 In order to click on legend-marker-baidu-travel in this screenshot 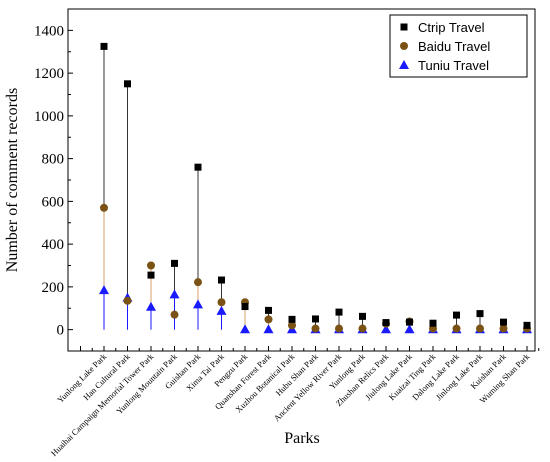, I will do `click(404, 46)`.